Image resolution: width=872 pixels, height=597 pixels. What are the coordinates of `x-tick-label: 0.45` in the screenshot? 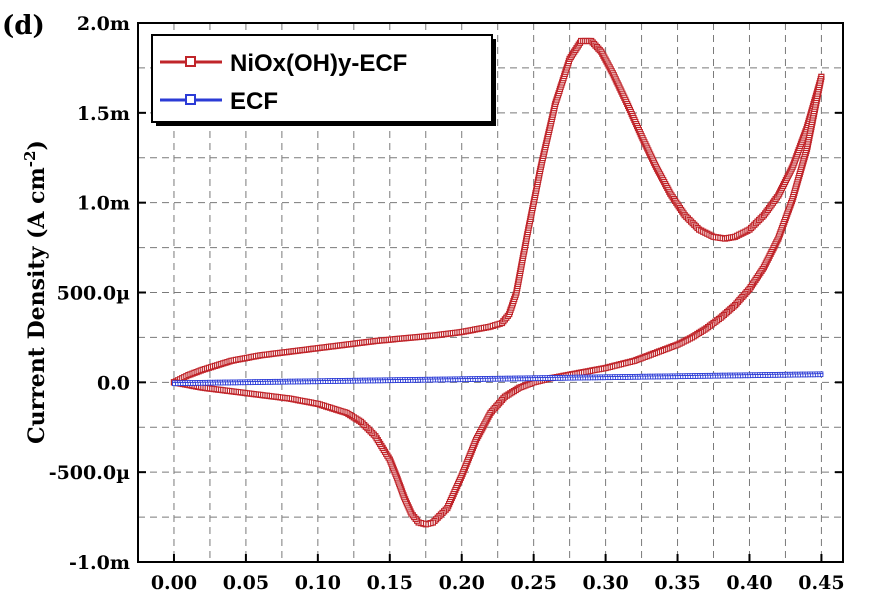 It's located at (821, 583).